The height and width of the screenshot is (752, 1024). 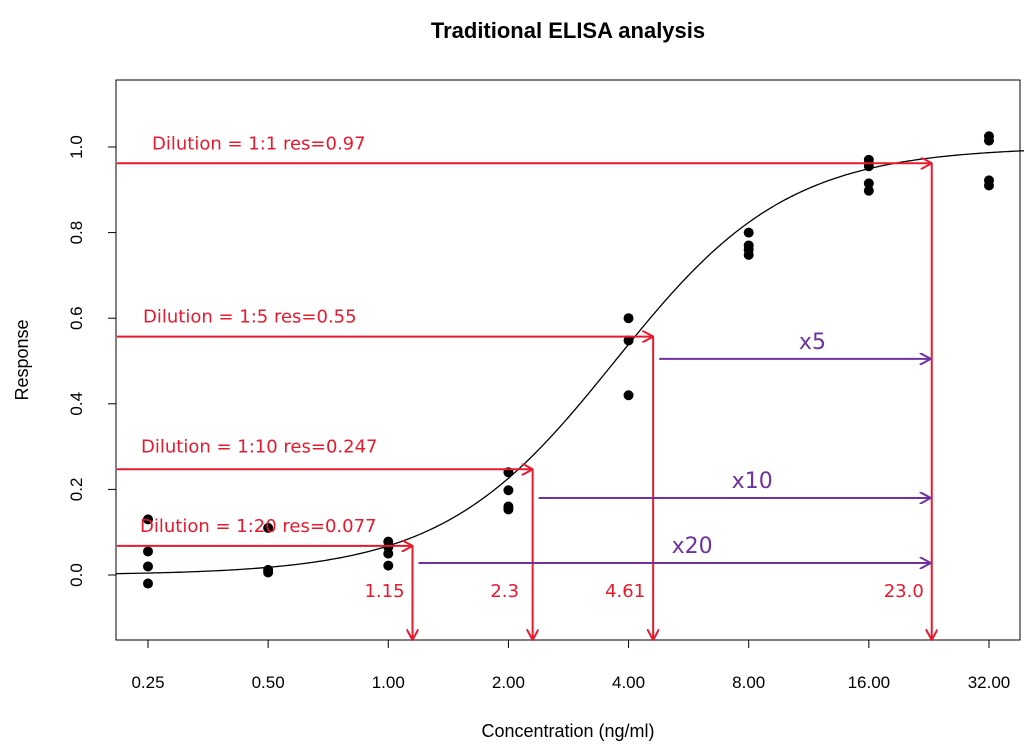 I want to click on dilution-label: Dilution = 1:20 res=0.077, so click(x=258, y=526).